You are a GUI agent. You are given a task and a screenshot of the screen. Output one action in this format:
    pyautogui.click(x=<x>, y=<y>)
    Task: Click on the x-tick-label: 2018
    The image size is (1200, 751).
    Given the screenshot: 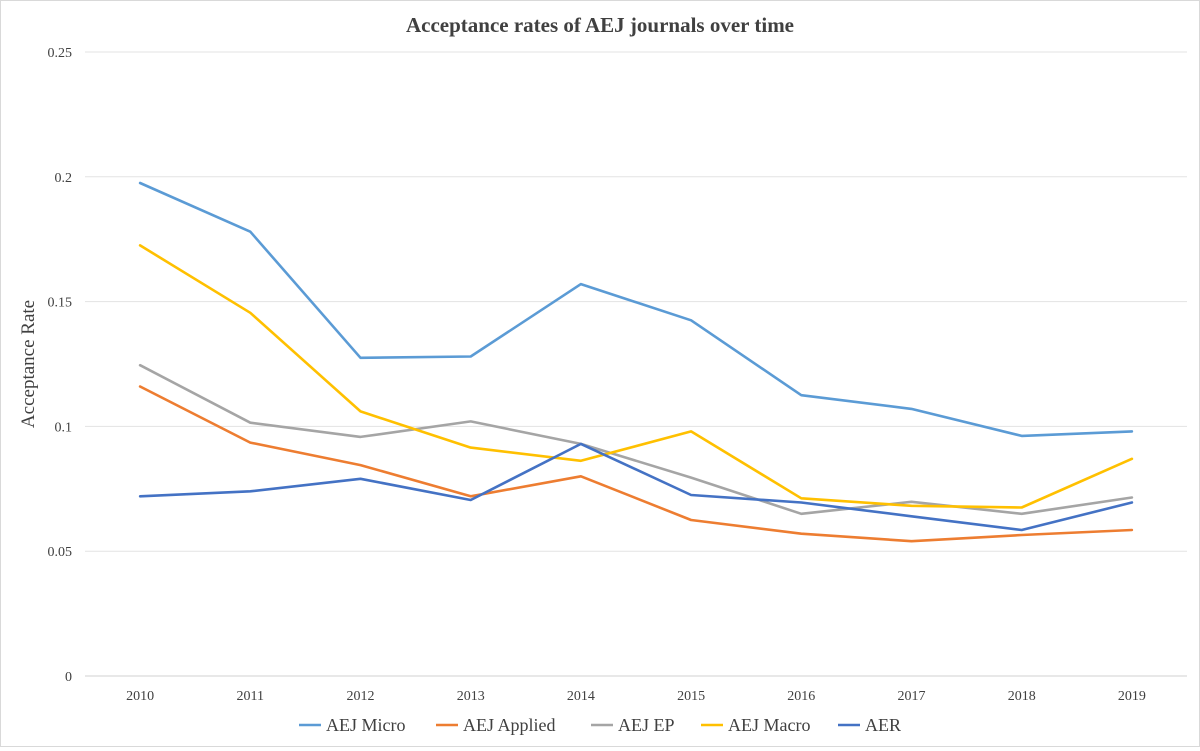 What is the action you would take?
    pyautogui.click(x=1022, y=696)
    